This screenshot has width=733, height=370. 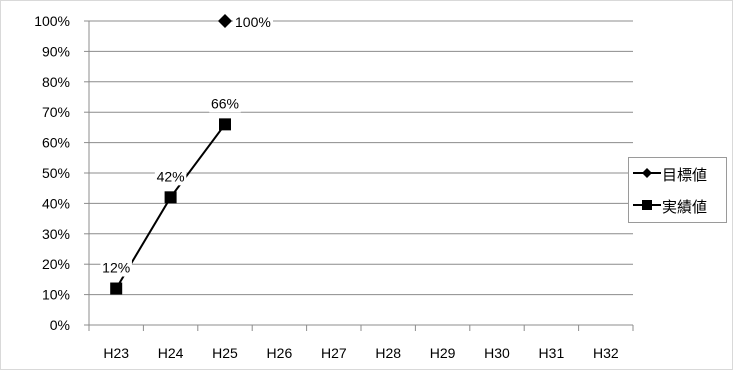 What do you see at coordinates (647, 173) in the screenshot?
I see `diamond-marker-icon` at bounding box center [647, 173].